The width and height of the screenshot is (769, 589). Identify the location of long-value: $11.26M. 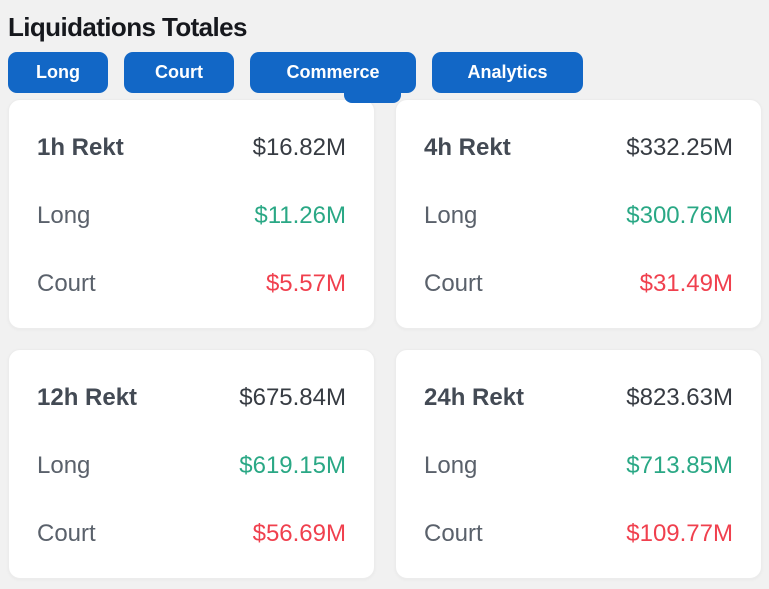
(300, 215).